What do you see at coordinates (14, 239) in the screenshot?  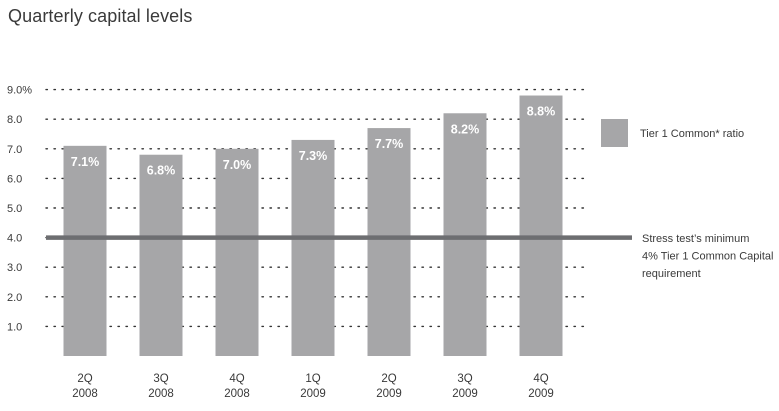 I see `y-tick-label: 4.0` at bounding box center [14, 239].